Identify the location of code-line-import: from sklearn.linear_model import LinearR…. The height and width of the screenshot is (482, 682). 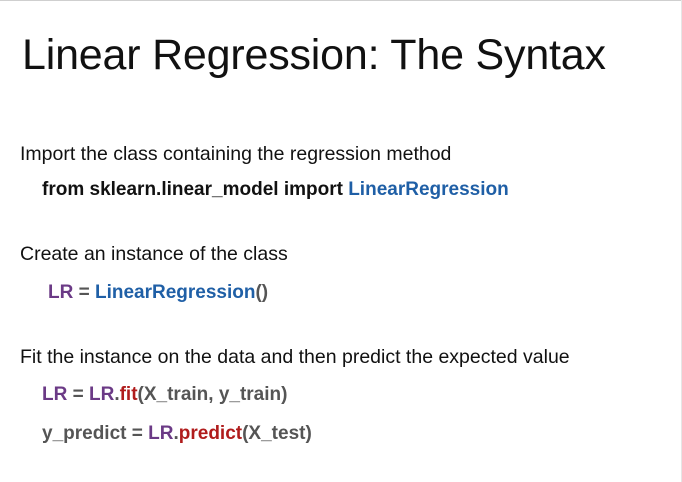
(275, 190).